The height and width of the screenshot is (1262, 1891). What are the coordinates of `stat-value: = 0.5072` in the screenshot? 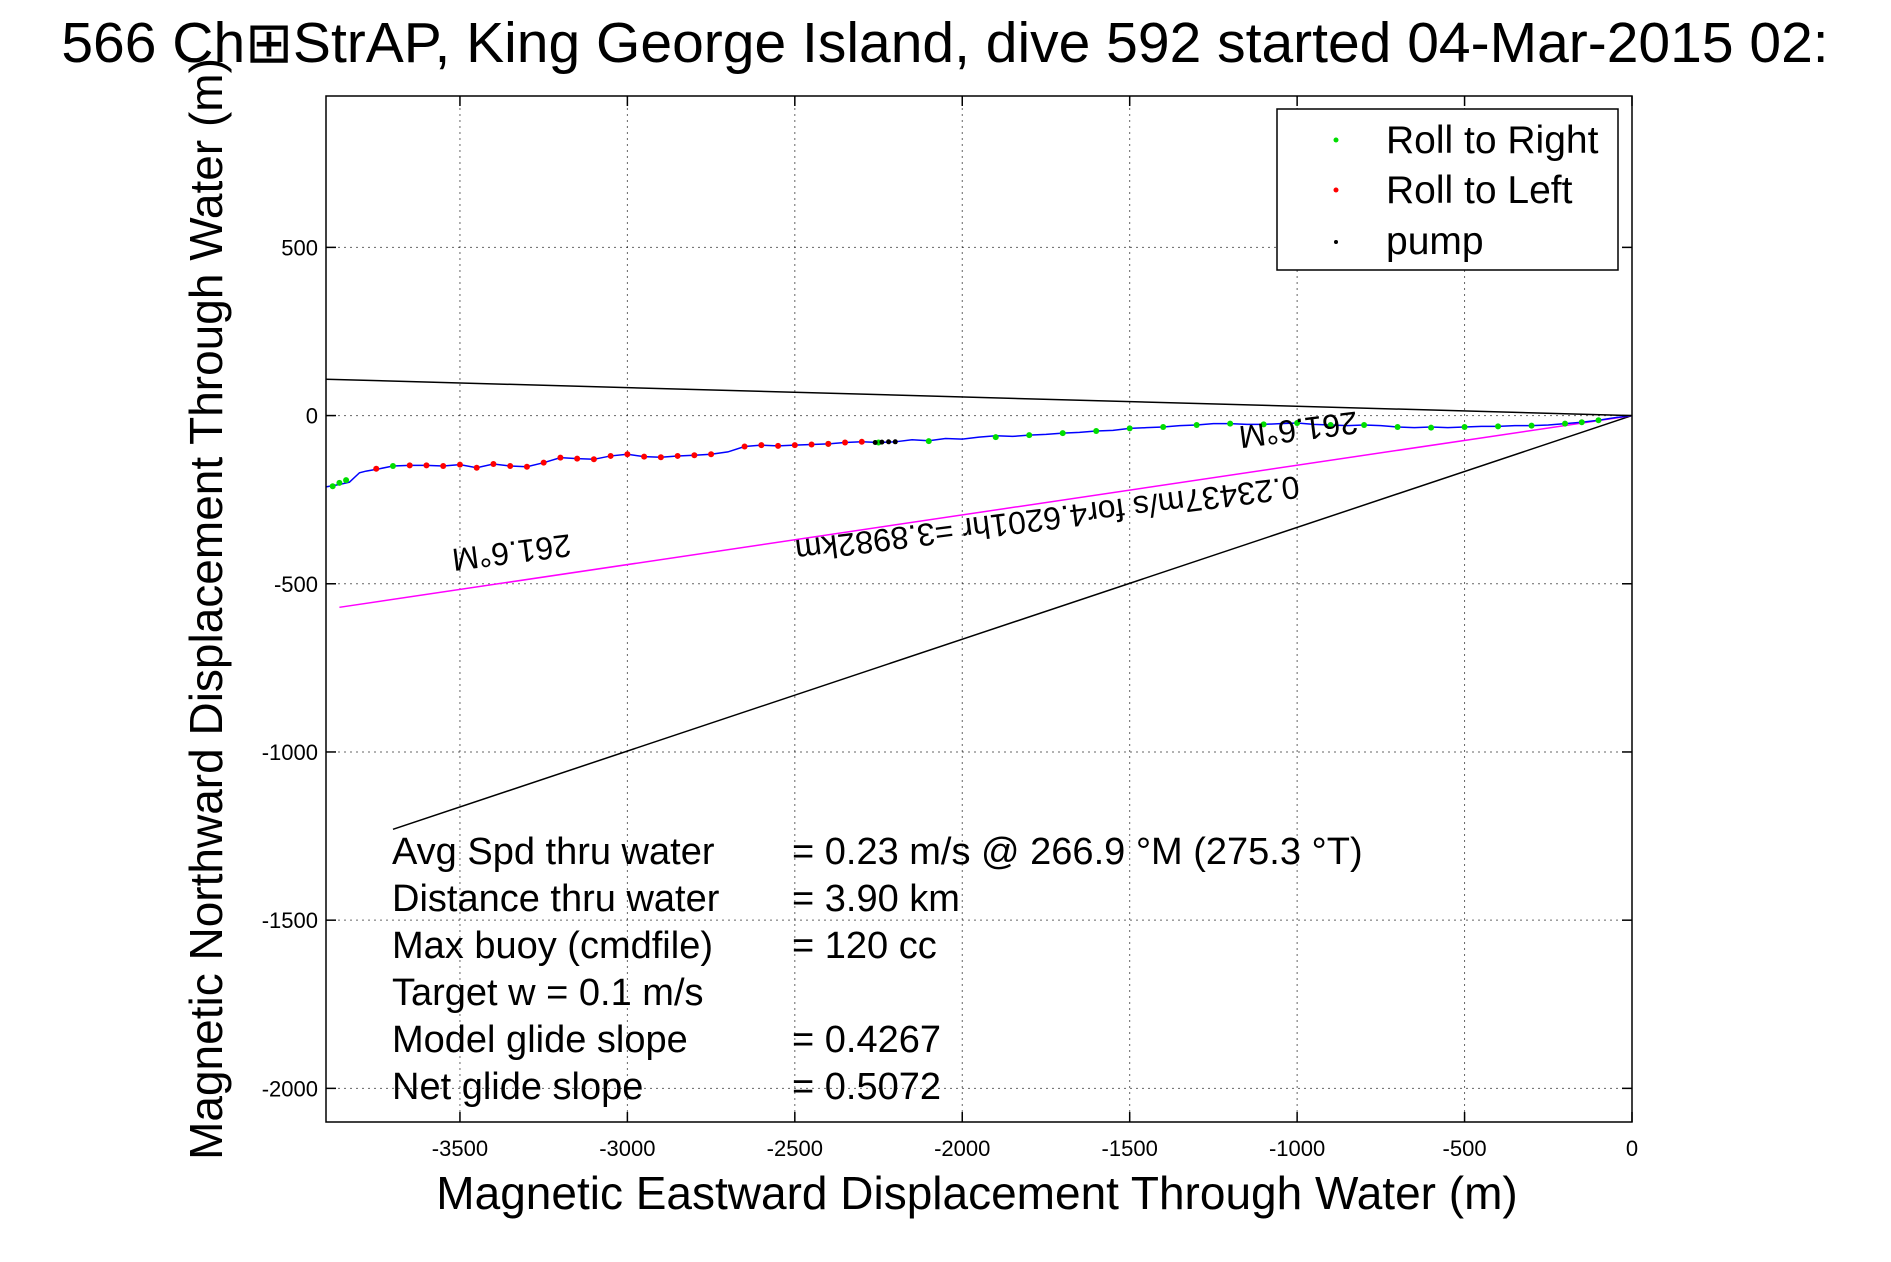 It's located at (866, 1087).